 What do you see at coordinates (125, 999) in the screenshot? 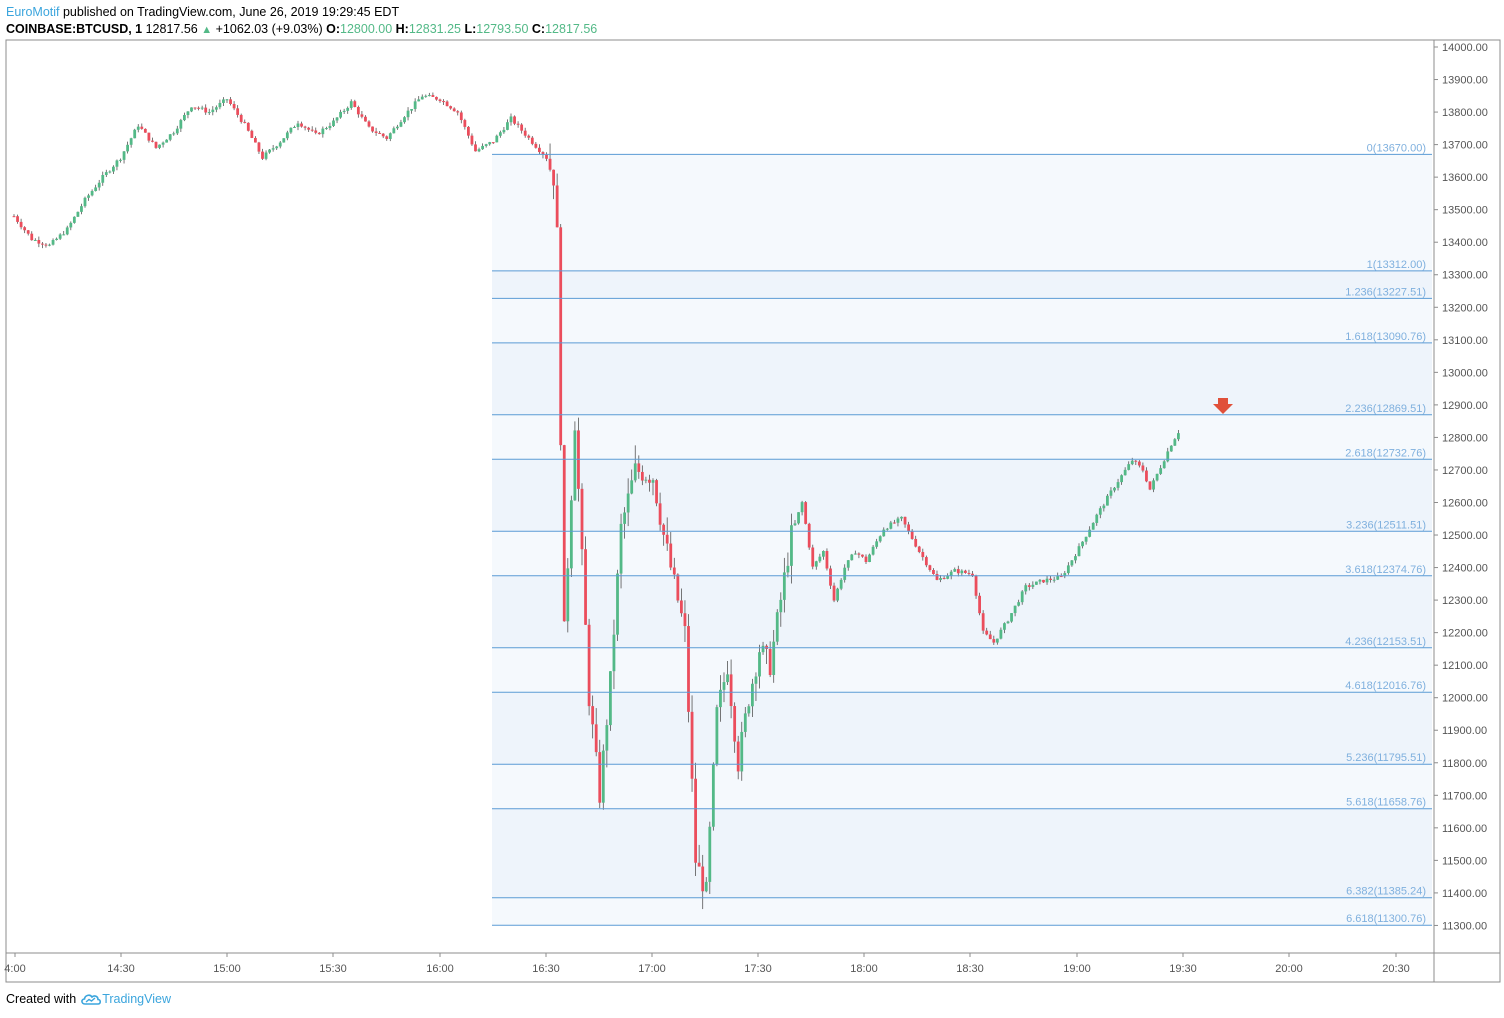
I see `tradingview-logo: TradingView` at bounding box center [125, 999].